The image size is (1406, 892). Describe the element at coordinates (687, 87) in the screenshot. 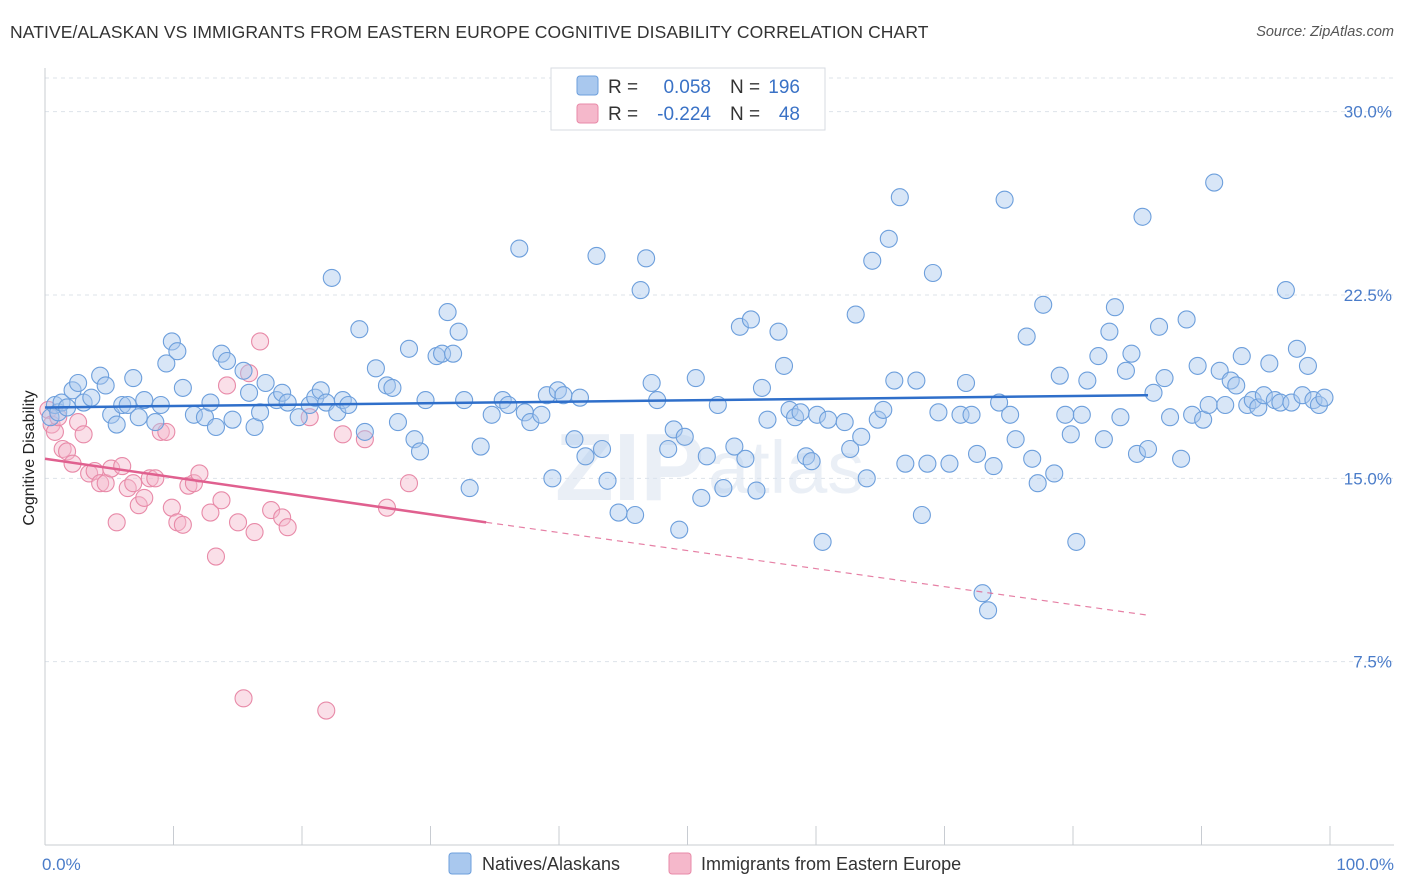

I see `legend-r-value: 0.058` at that location.